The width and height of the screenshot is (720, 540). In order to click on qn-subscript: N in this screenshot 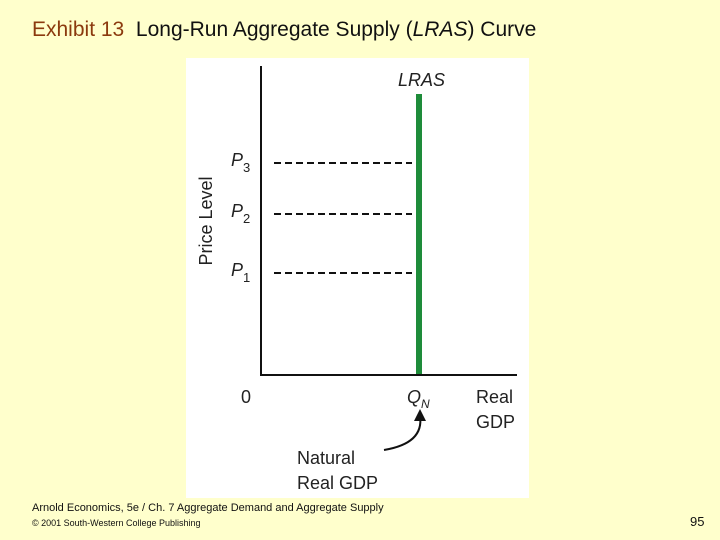, I will do `click(425, 404)`.